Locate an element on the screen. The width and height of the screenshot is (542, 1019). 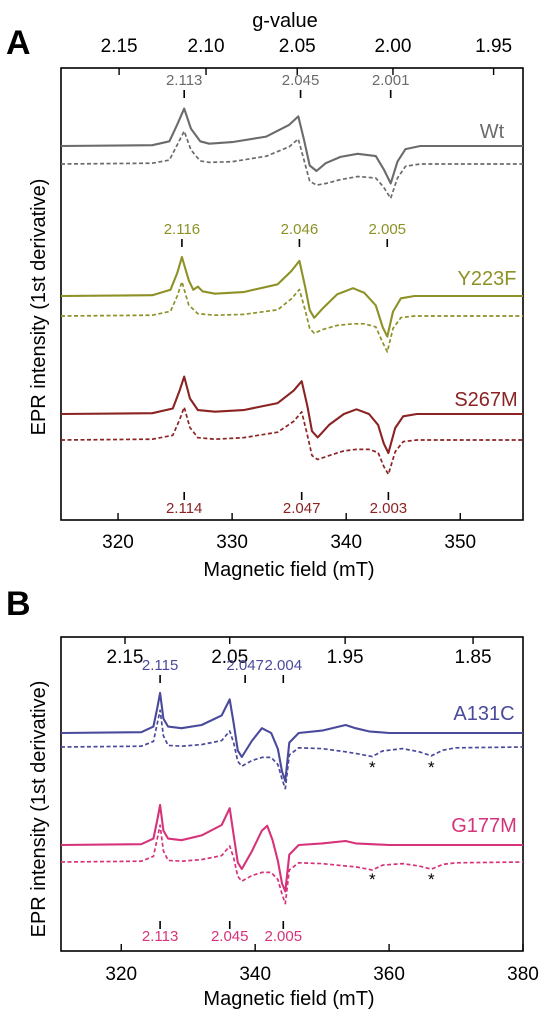
panel-a-series-labels: Wt Y223F S267M is located at coordinates (485, 266).